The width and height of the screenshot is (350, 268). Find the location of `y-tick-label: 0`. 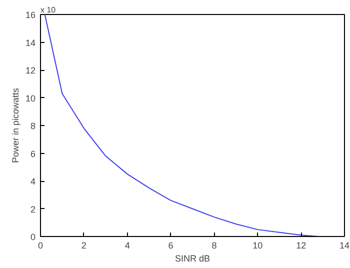

y-tick-label: 0 is located at coordinates (33, 237).